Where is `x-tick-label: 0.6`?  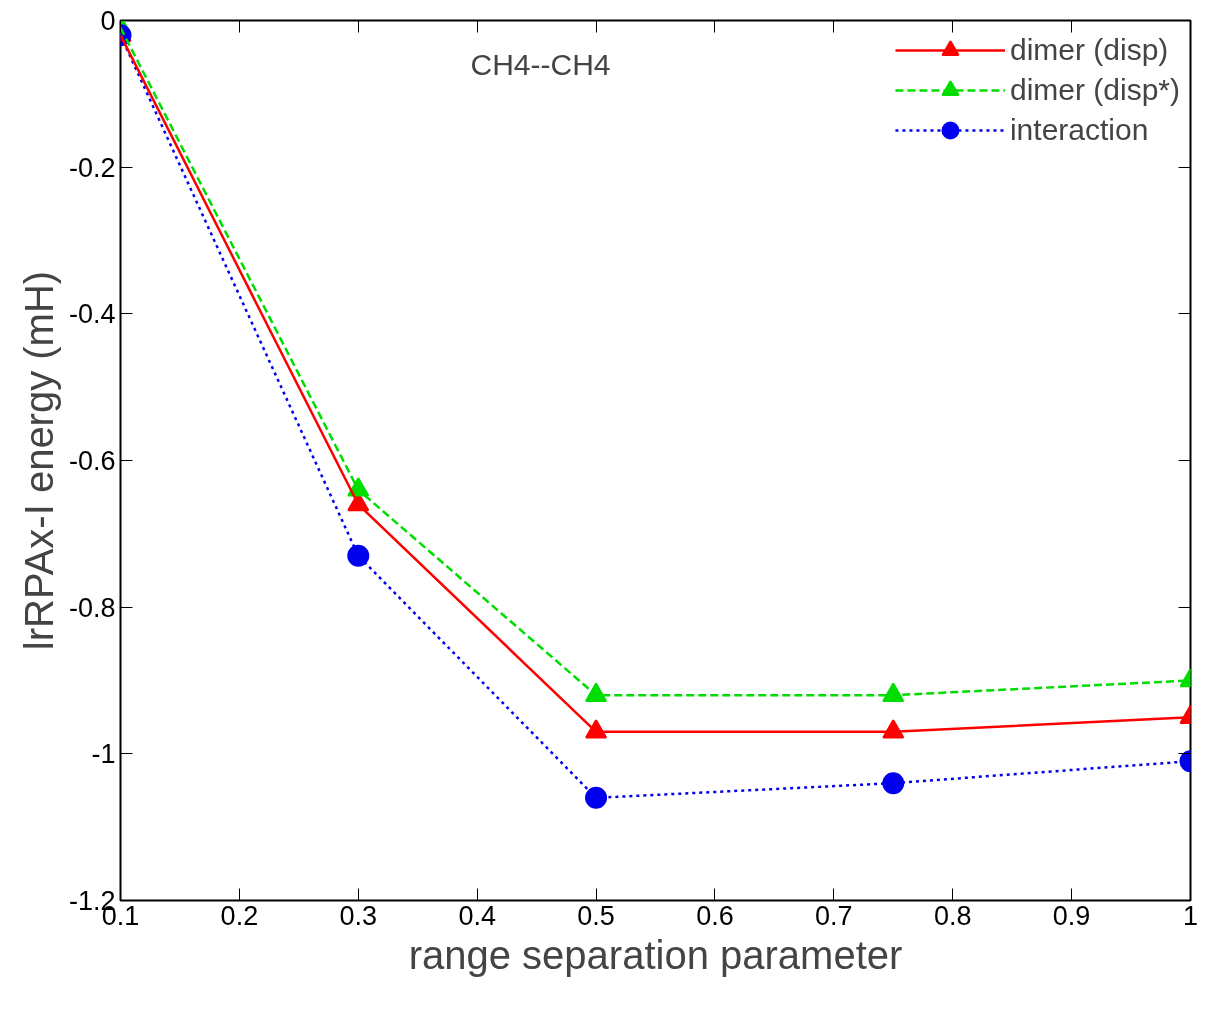 x-tick-label: 0.6 is located at coordinates (715, 915).